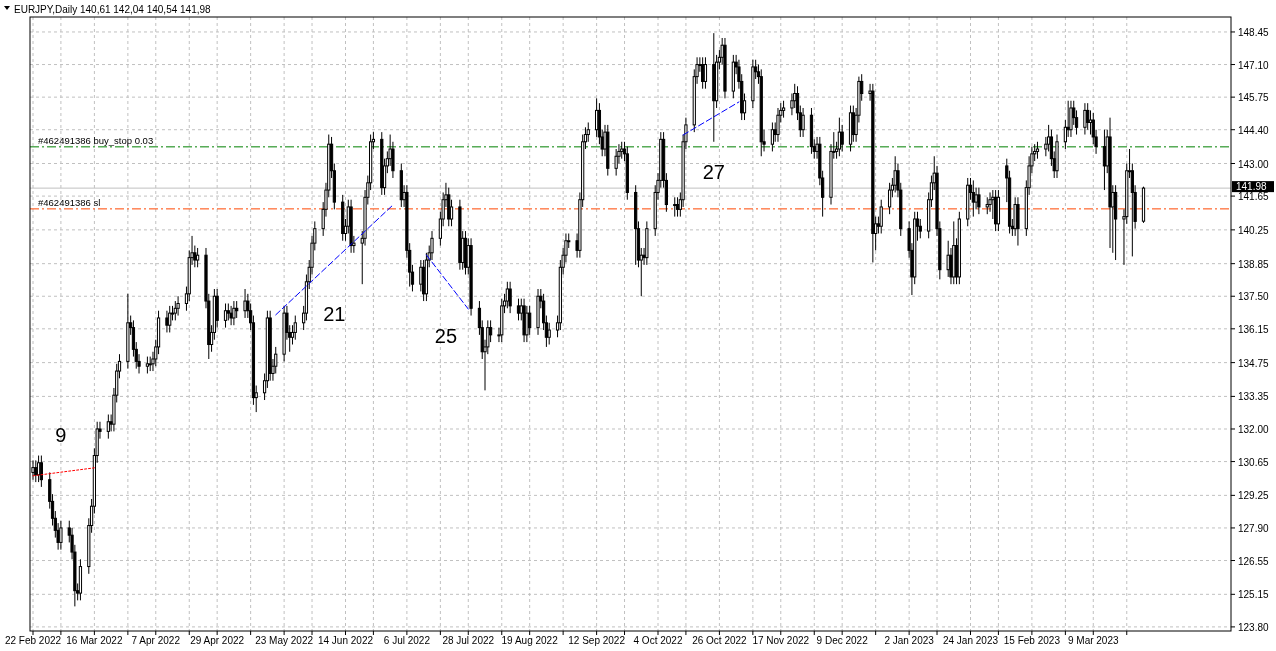 This screenshot has width=1276, height=651. What do you see at coordinates (334, 314) in the screenshot?
I see `annotation: 21` at bounding box center [334, 314].